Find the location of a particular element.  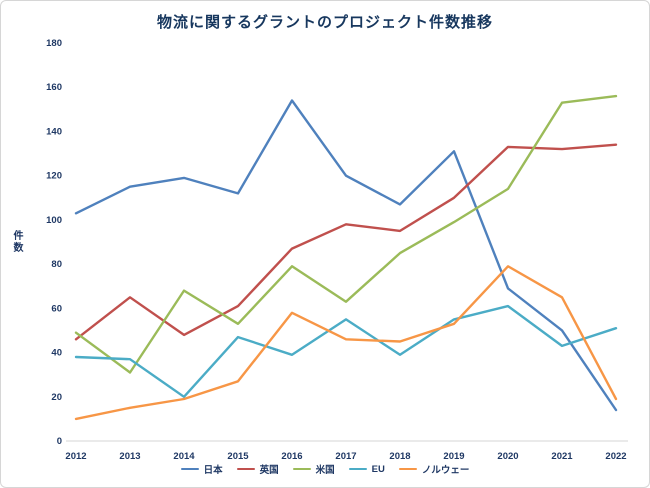

y-tick-label: 140 is located at coordinates (54, 131).